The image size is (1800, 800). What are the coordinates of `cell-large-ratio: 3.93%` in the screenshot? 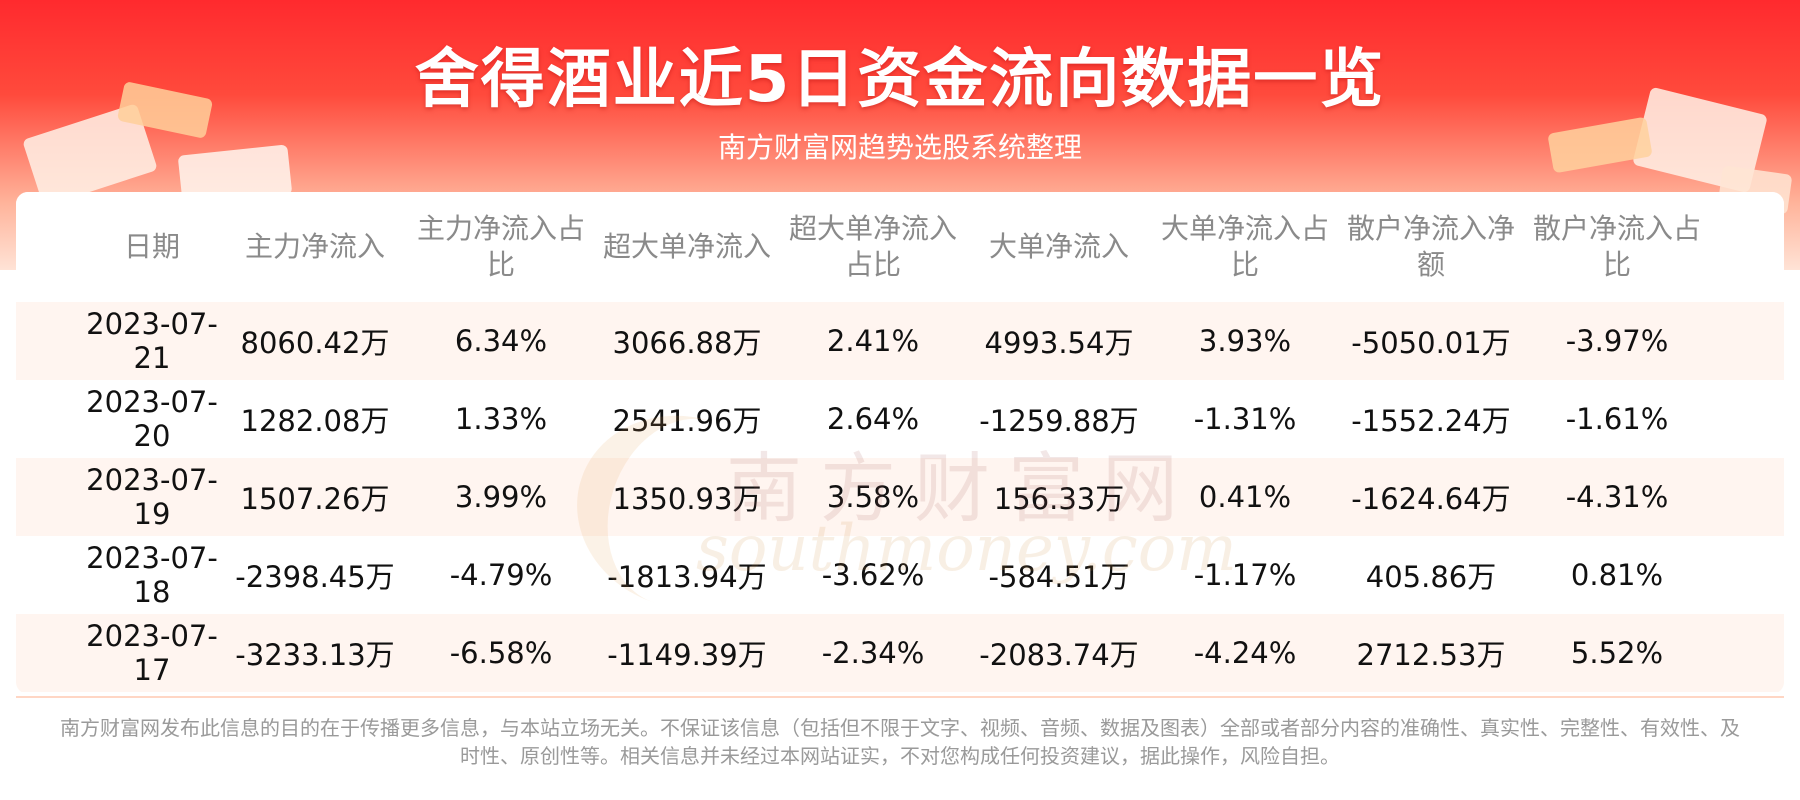 It's located at (1245, 341).